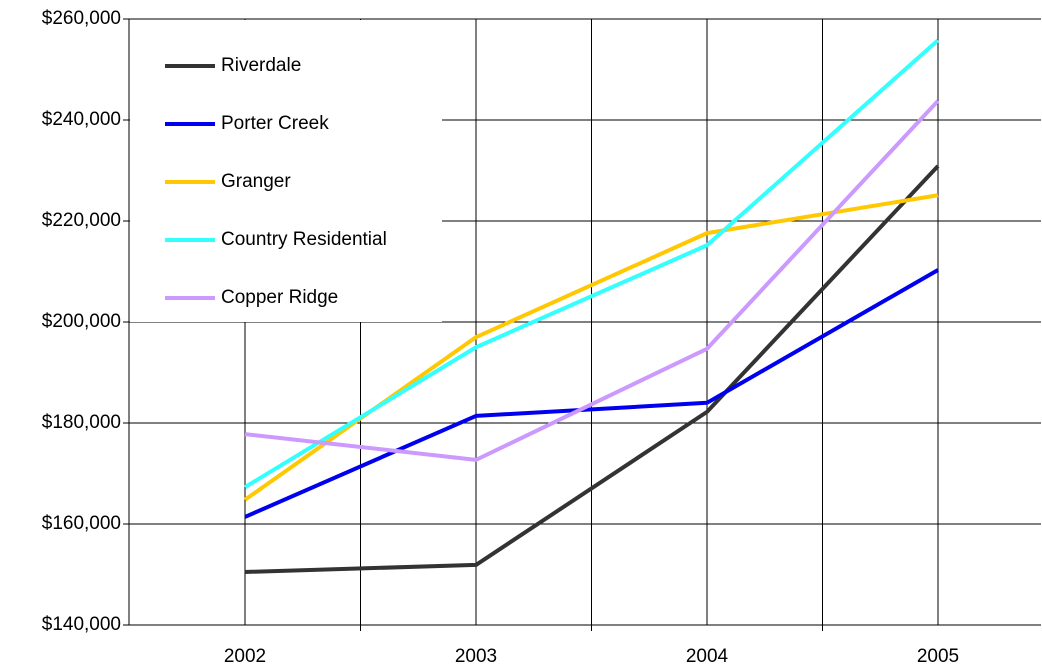 Image resolution: width=1042 pixels, height=669 pixels. I want to click on x-tick-label: 2003, so click(476, 656).